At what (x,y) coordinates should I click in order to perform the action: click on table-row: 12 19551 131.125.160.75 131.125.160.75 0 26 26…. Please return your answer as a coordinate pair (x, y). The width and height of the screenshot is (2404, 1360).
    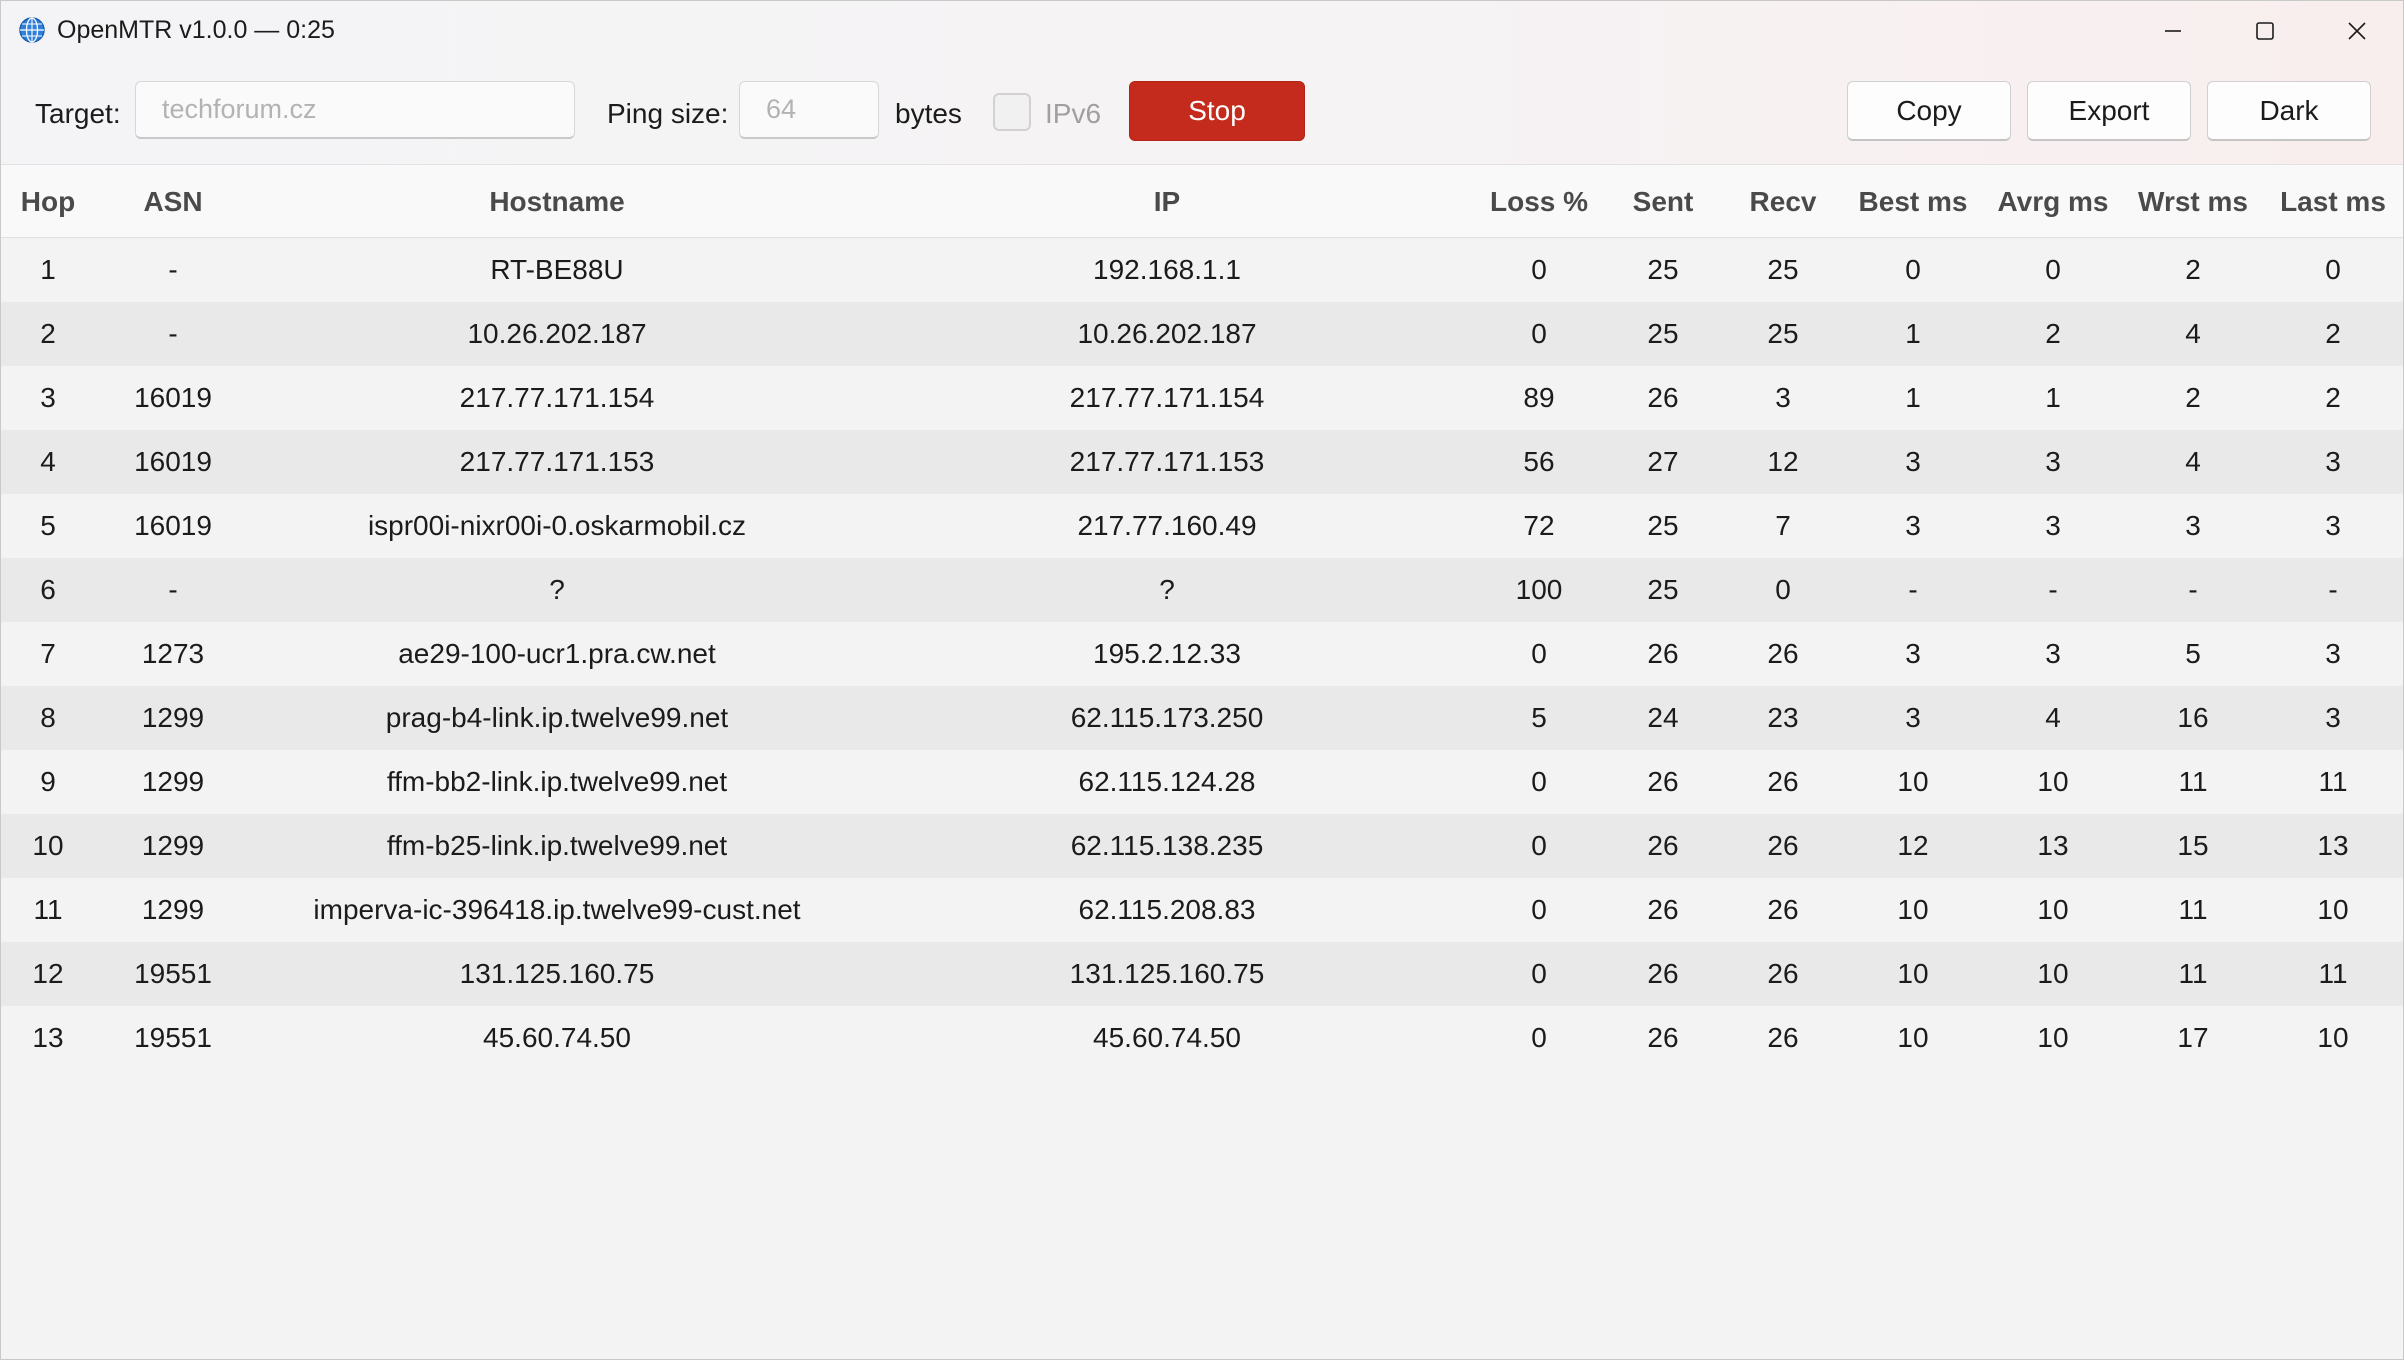
    Looking at the image, I should click on (1202, 974).